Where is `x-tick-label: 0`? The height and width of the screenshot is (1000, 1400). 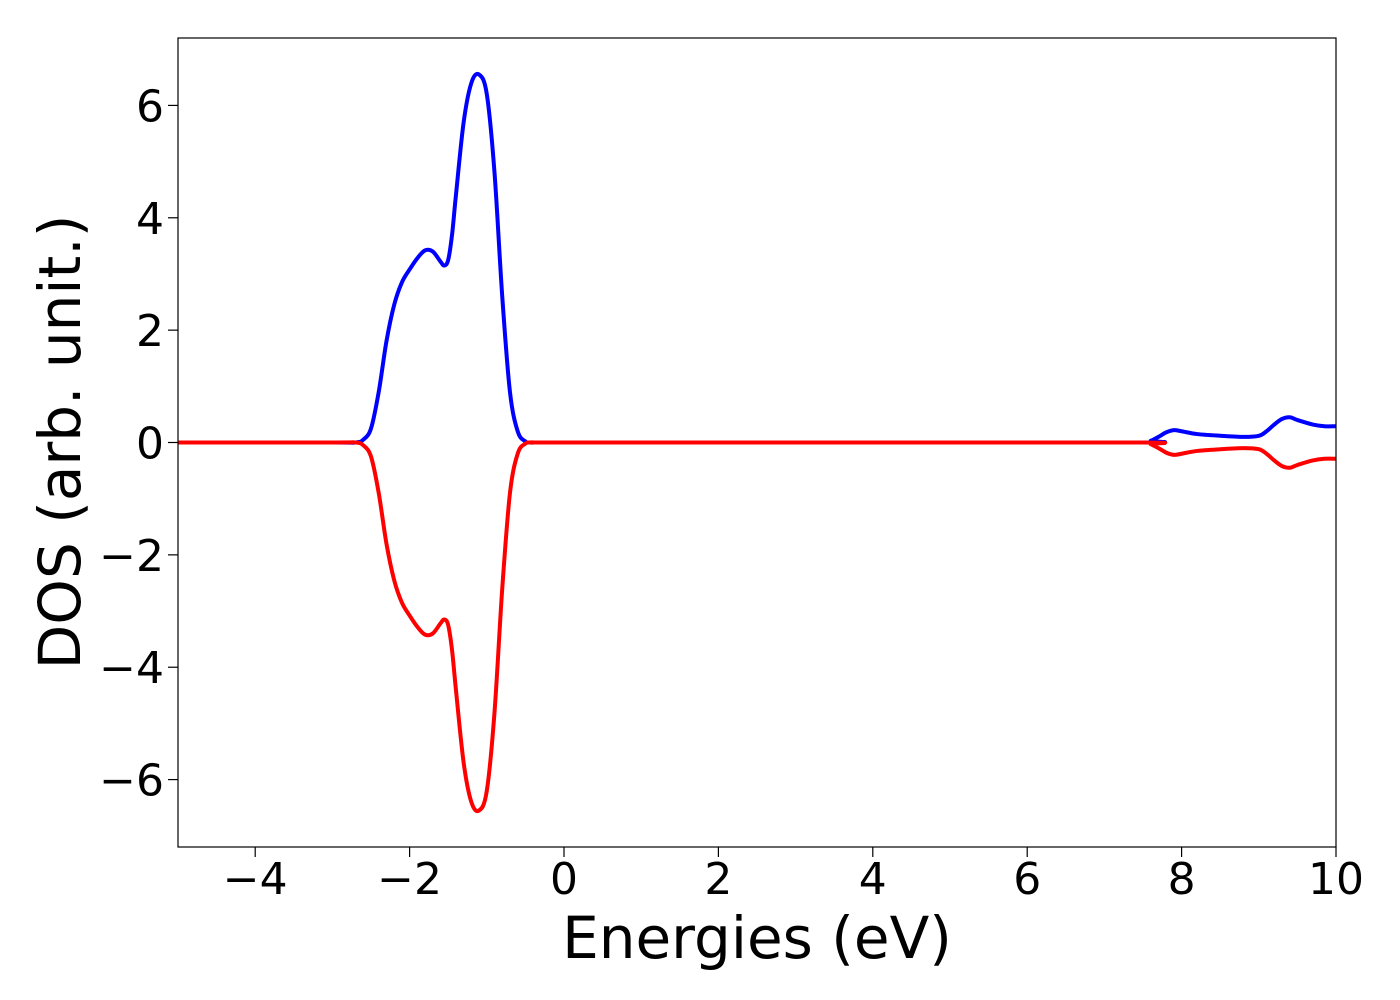 x-tick-label: 0 is located at coordinates (564, 879).